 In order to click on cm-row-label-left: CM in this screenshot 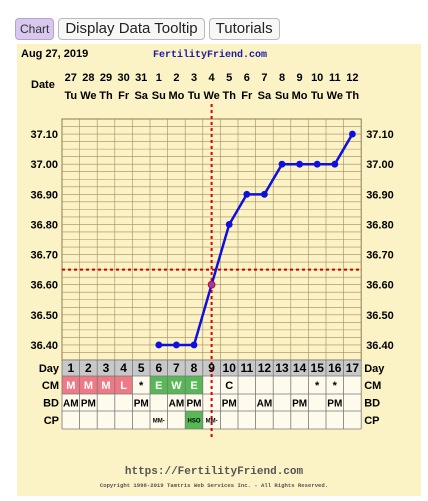, I will do `click(50, 386)`.